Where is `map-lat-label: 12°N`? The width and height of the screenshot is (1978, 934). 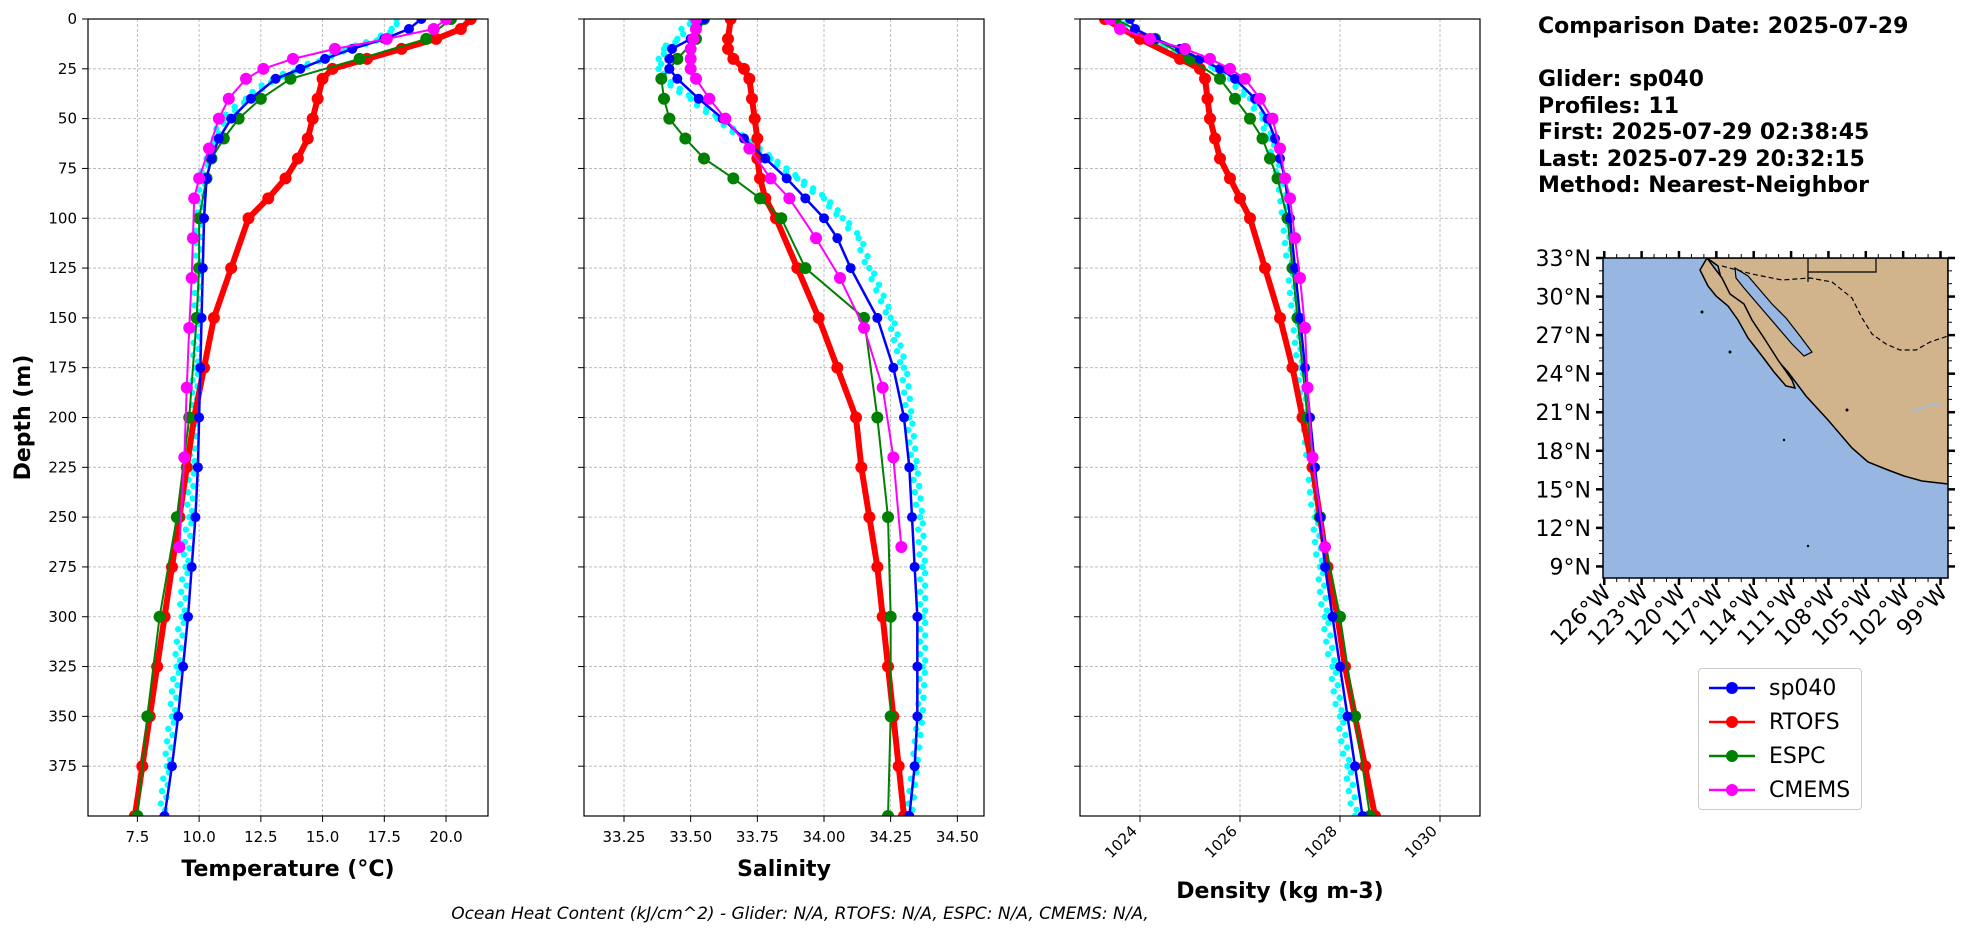 map-lat-label: 12°N is located at coordinates (1563, 529).